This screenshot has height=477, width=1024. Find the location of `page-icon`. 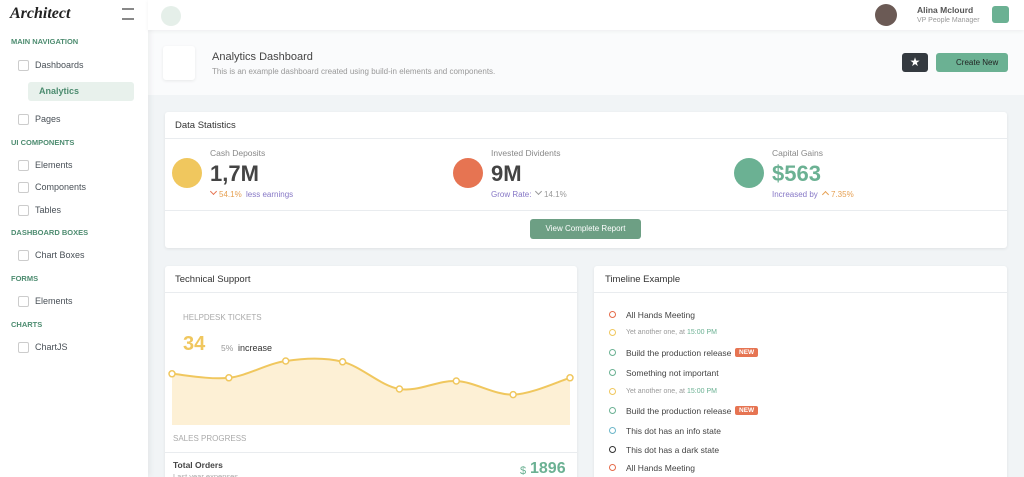

page-icon is located at coordinates (179, 63).